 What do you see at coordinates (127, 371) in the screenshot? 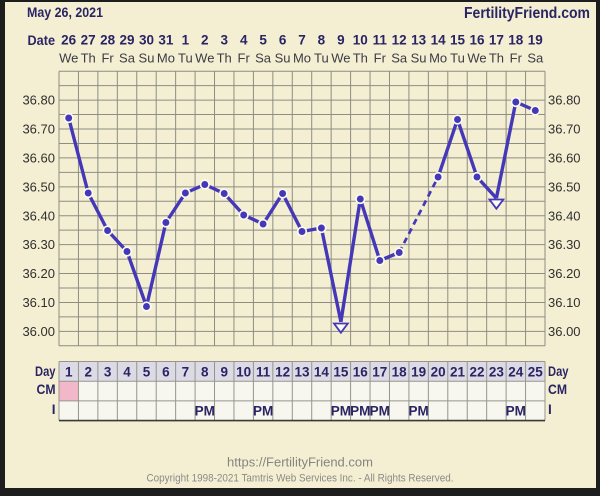
I see `svg-text: 4` at bounding box center [127, 371].